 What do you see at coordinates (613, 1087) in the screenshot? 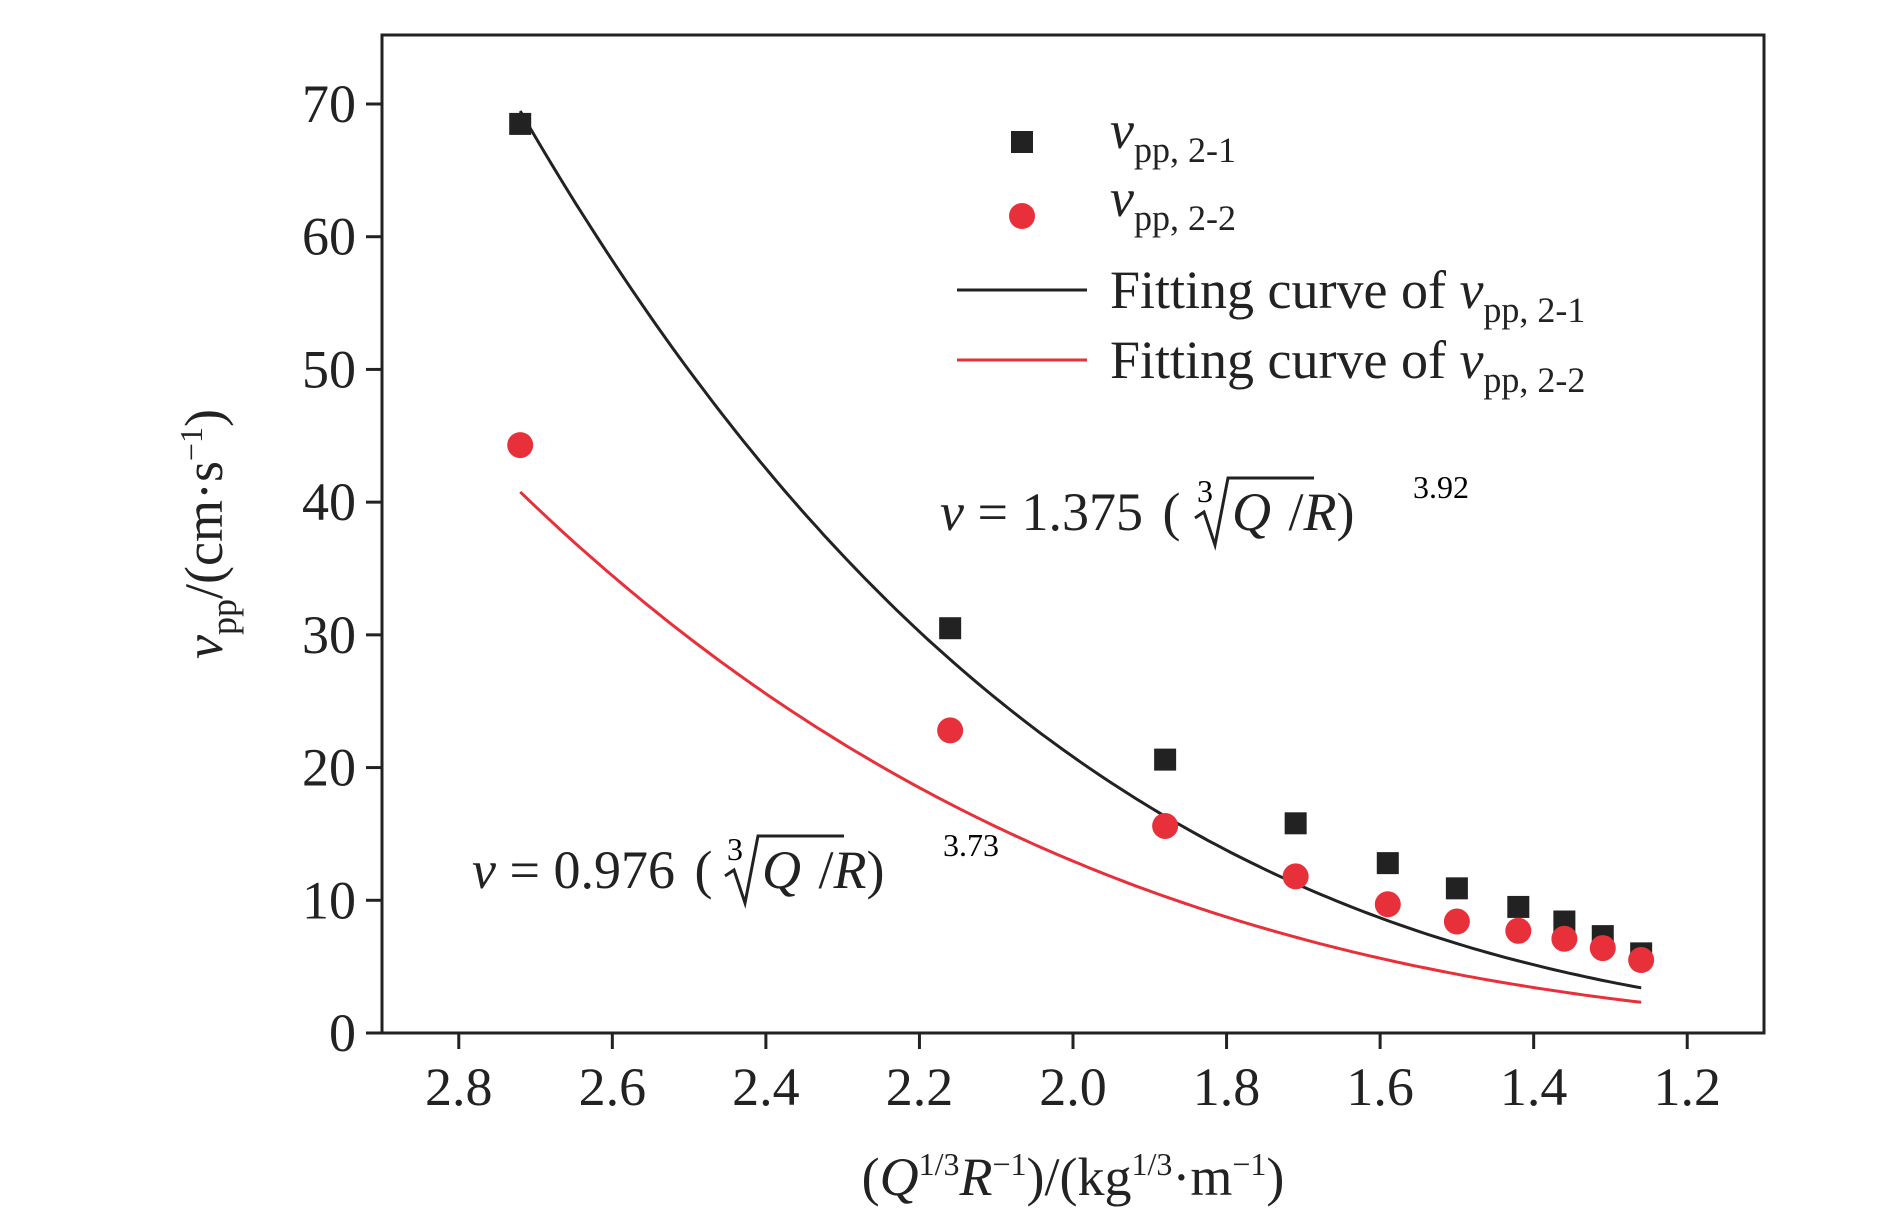
I see `x-tick-label: 2.6` at bounding box center [613, 1087].